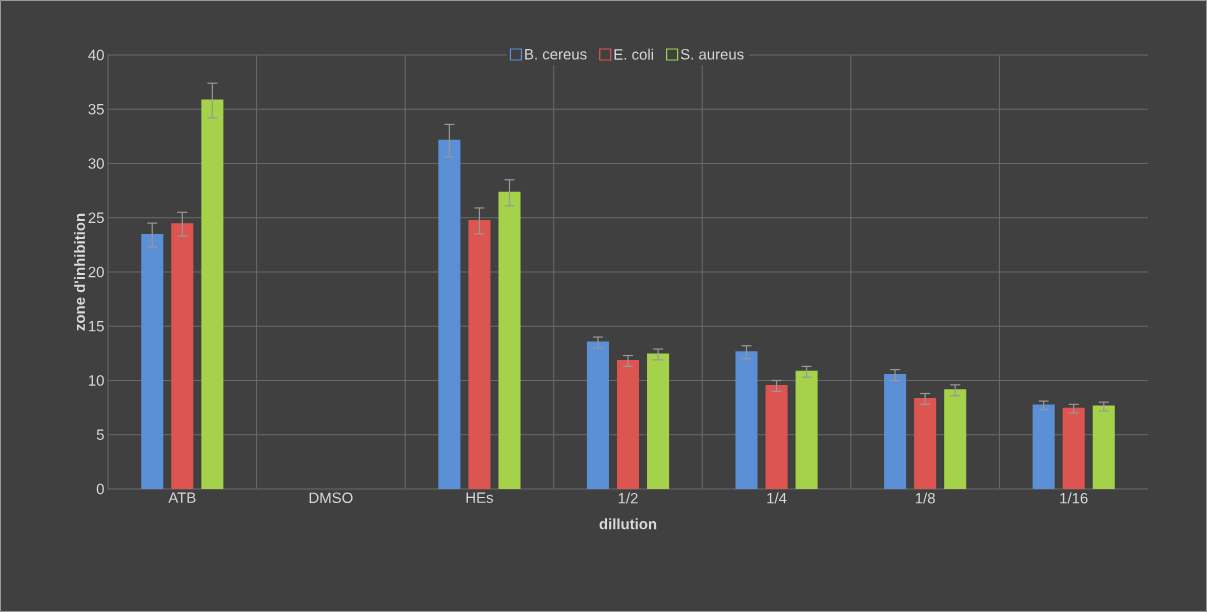 The height and width of the screenshot is (612, 1207). I want to click on x-axis-title: dillution, so click(628, 524).